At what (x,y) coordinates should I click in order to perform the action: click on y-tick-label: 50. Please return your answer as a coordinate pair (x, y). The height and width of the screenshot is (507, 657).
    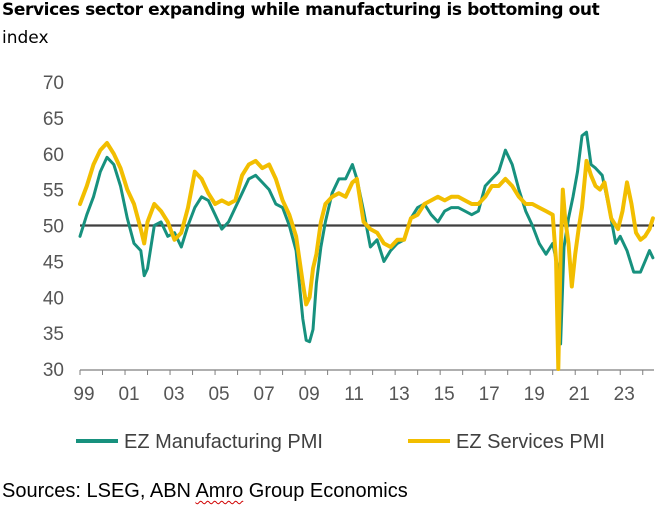
    Looking at the image, I should click on (53, 227).